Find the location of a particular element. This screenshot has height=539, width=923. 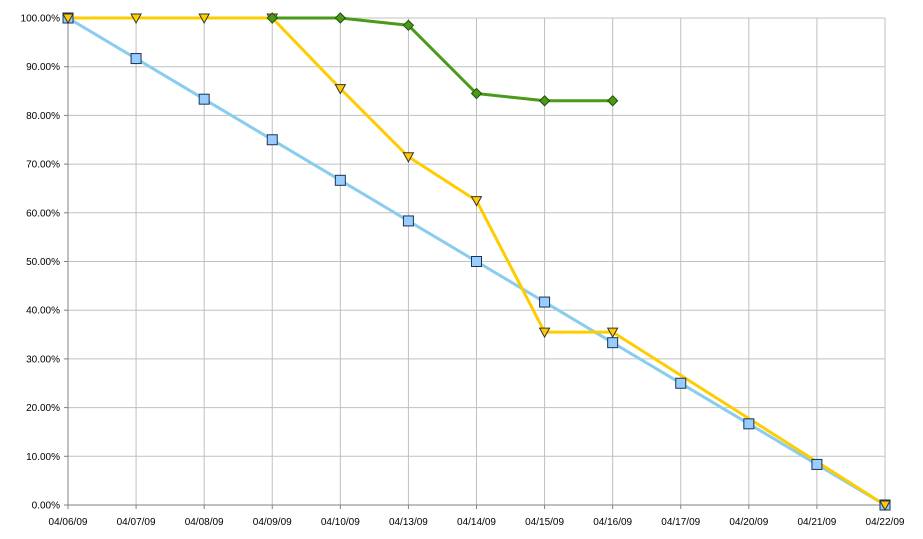

x-tick-label: 04/07/09 is located at coordinates (136, 522).